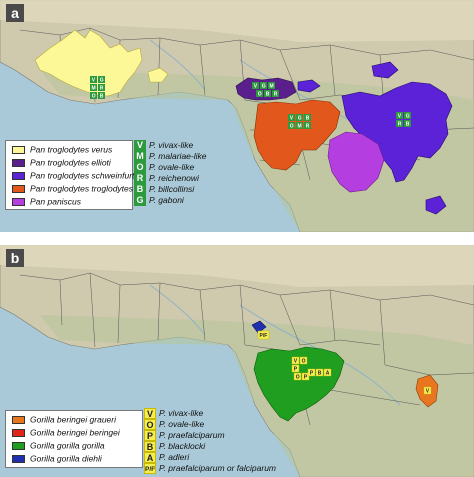  Describe the element at coordinates (58, 445) in the screenshot. I see `legend-item: Gorilla gorilla gorilla` at that location.